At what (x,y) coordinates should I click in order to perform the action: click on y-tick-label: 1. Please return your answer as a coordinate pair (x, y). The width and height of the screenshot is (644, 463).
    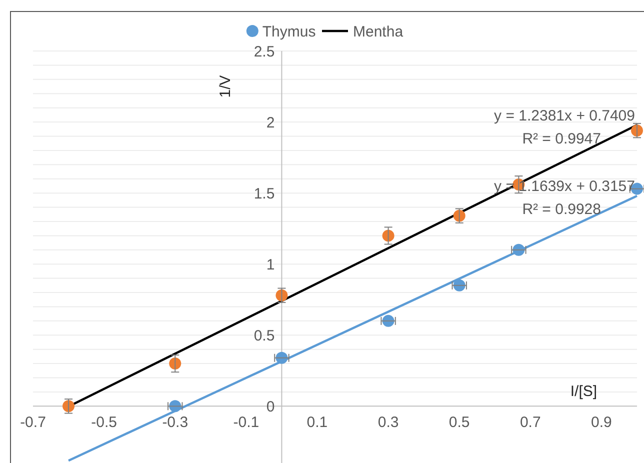
    Looking at the image, I should click on (270, 265).